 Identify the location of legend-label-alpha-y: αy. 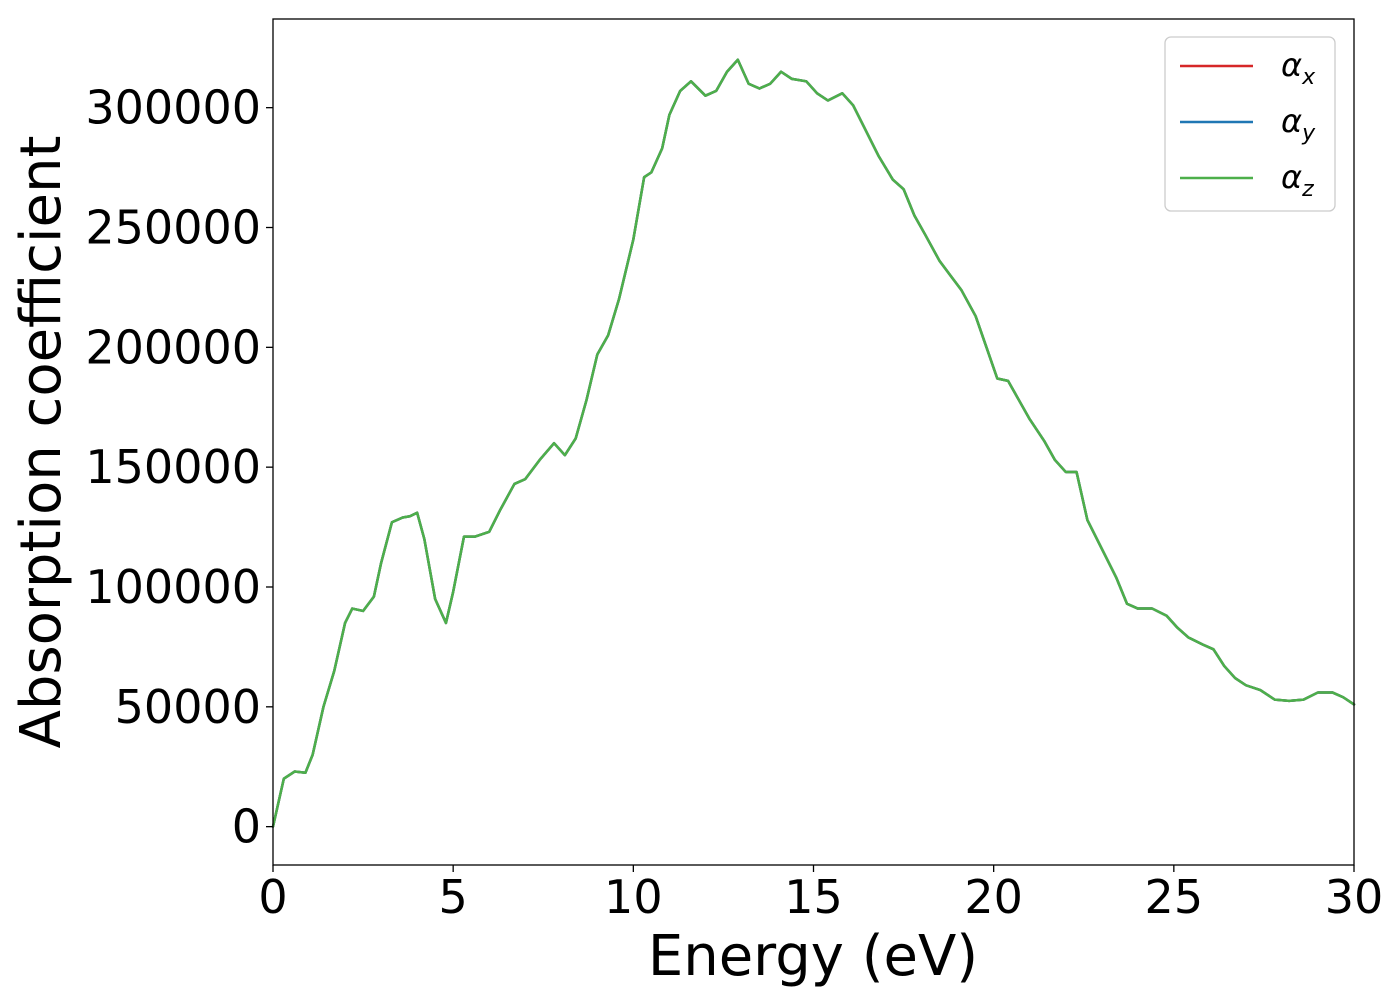
(1298, 124).